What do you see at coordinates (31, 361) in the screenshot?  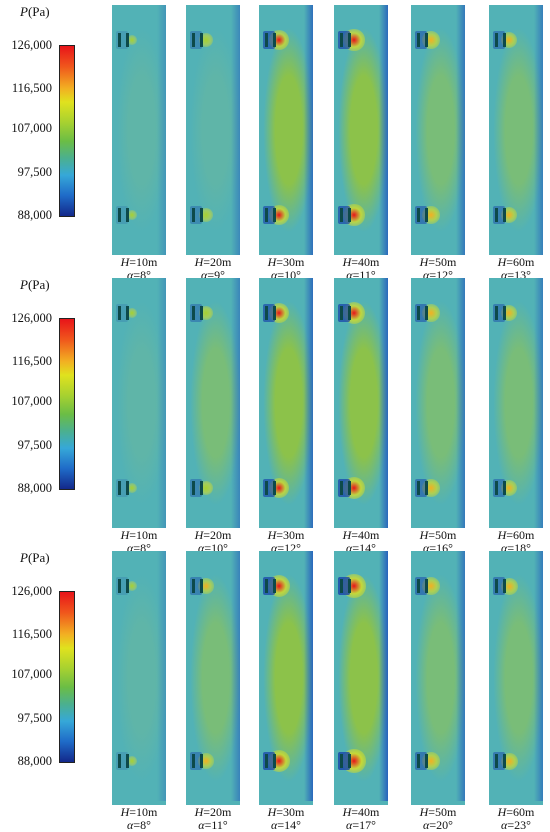 I see `colorbar-tick-label: 116,500` at bounding box center [31, 361].